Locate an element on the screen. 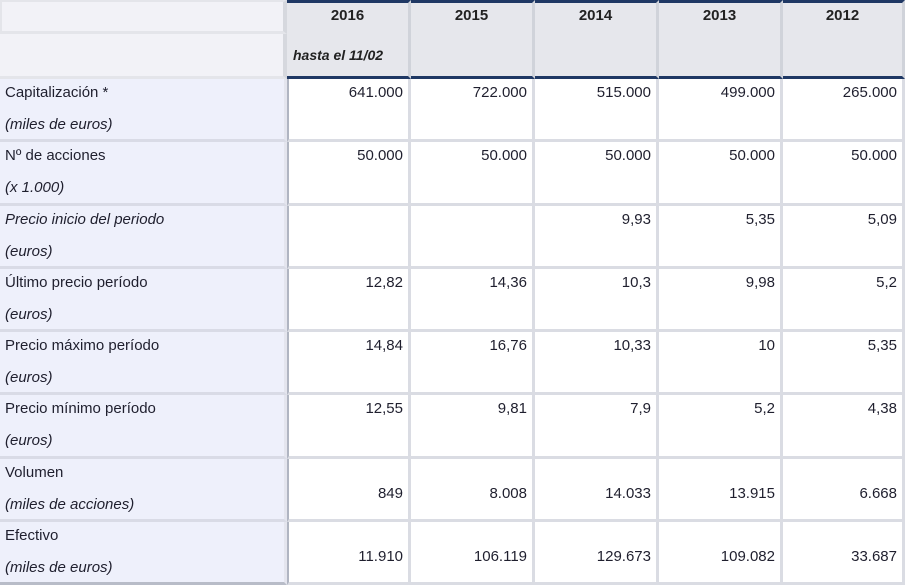 Image resolution: width=905 pixels, height=585 pixels. table-cell: 14,36 is located at coordinates (473, 300).